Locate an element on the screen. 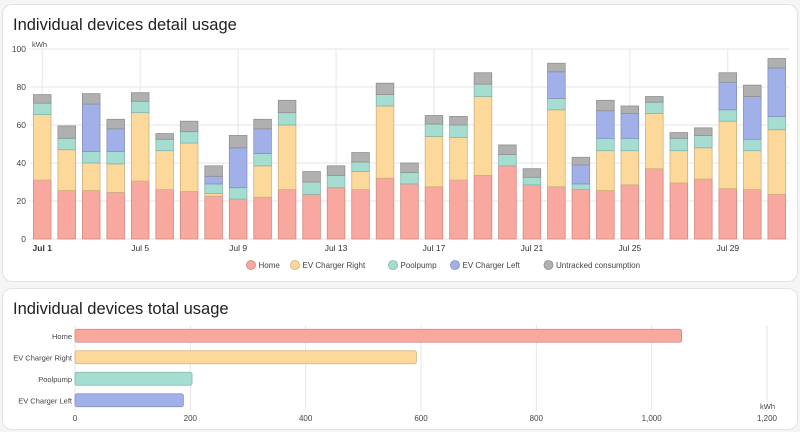  legend-item-ev-charger-left: EV Charger Left is located at coordinates (485, 265).